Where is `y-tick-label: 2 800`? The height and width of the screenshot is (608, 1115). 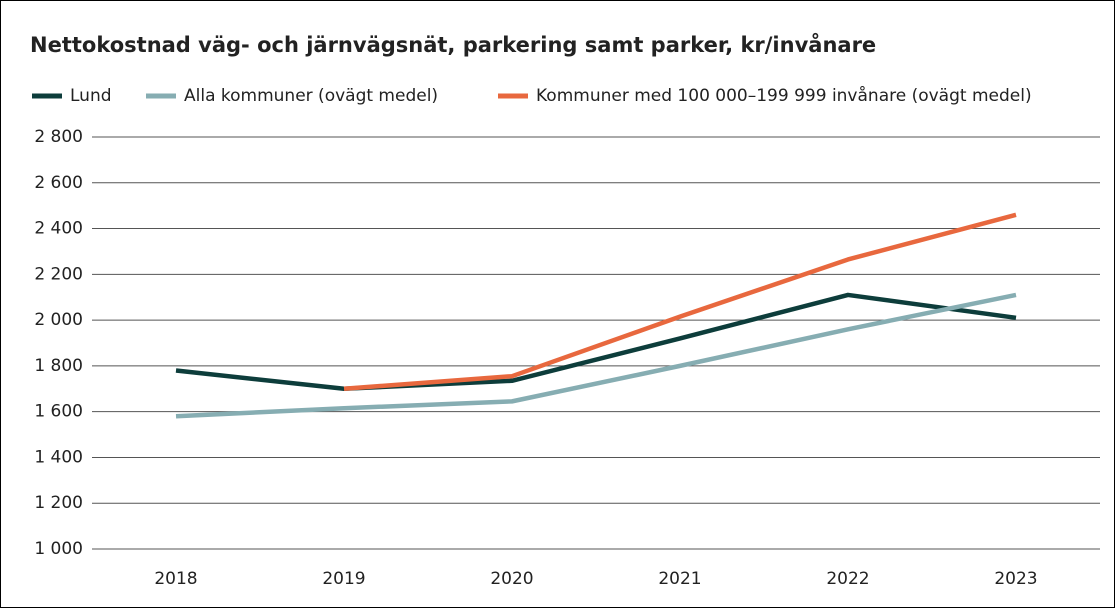
y-tick-label: 2 800 is located at coordinates (58, 137).